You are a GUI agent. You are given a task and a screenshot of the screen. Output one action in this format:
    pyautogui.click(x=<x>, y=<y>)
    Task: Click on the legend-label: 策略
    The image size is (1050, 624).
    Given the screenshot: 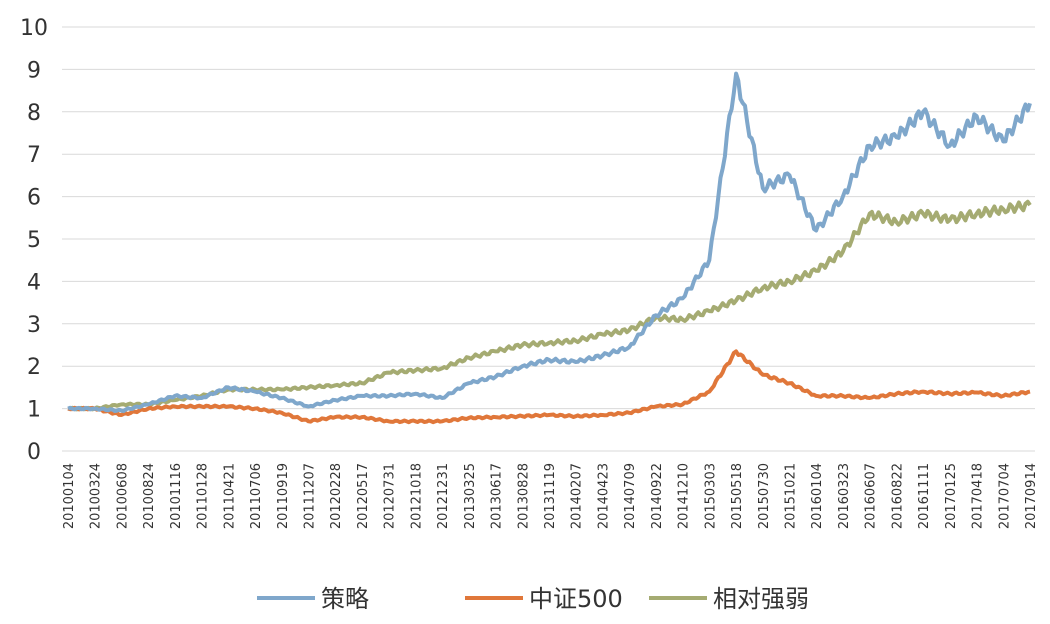 What is the action you would take?
    pyautogui.click(x=345, y=599)
    